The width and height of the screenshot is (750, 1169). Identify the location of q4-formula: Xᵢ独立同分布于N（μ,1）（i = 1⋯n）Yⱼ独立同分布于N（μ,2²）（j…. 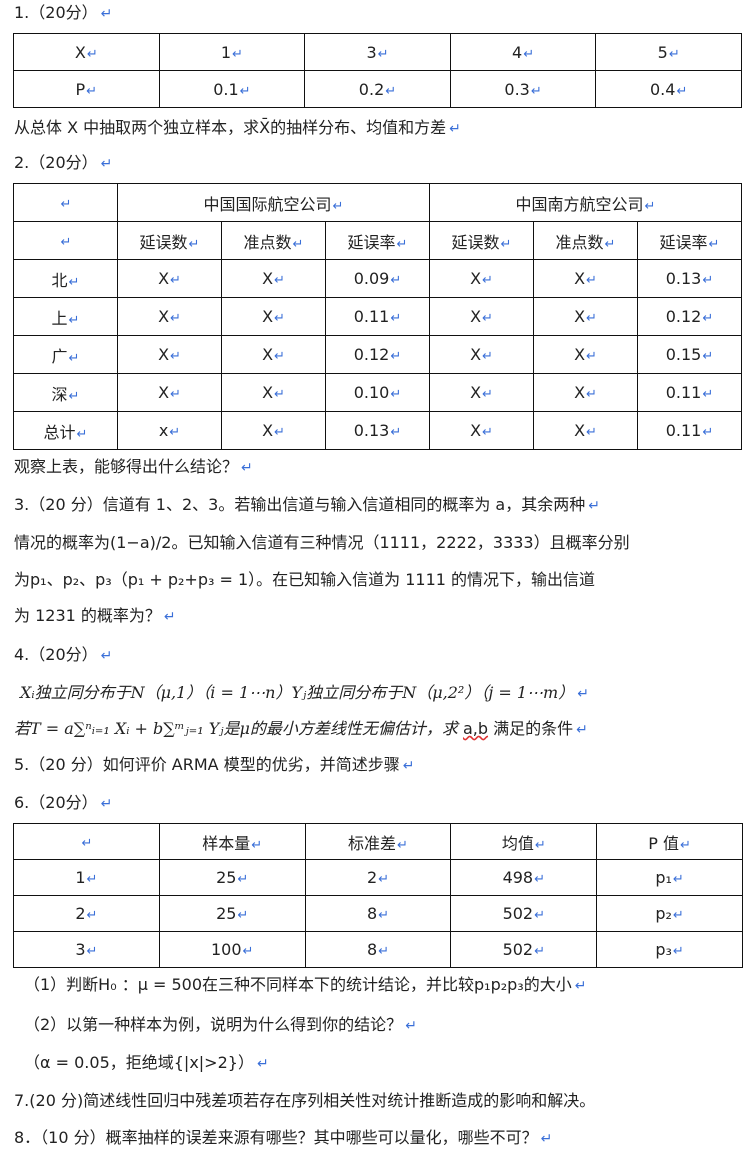
(297, 692).